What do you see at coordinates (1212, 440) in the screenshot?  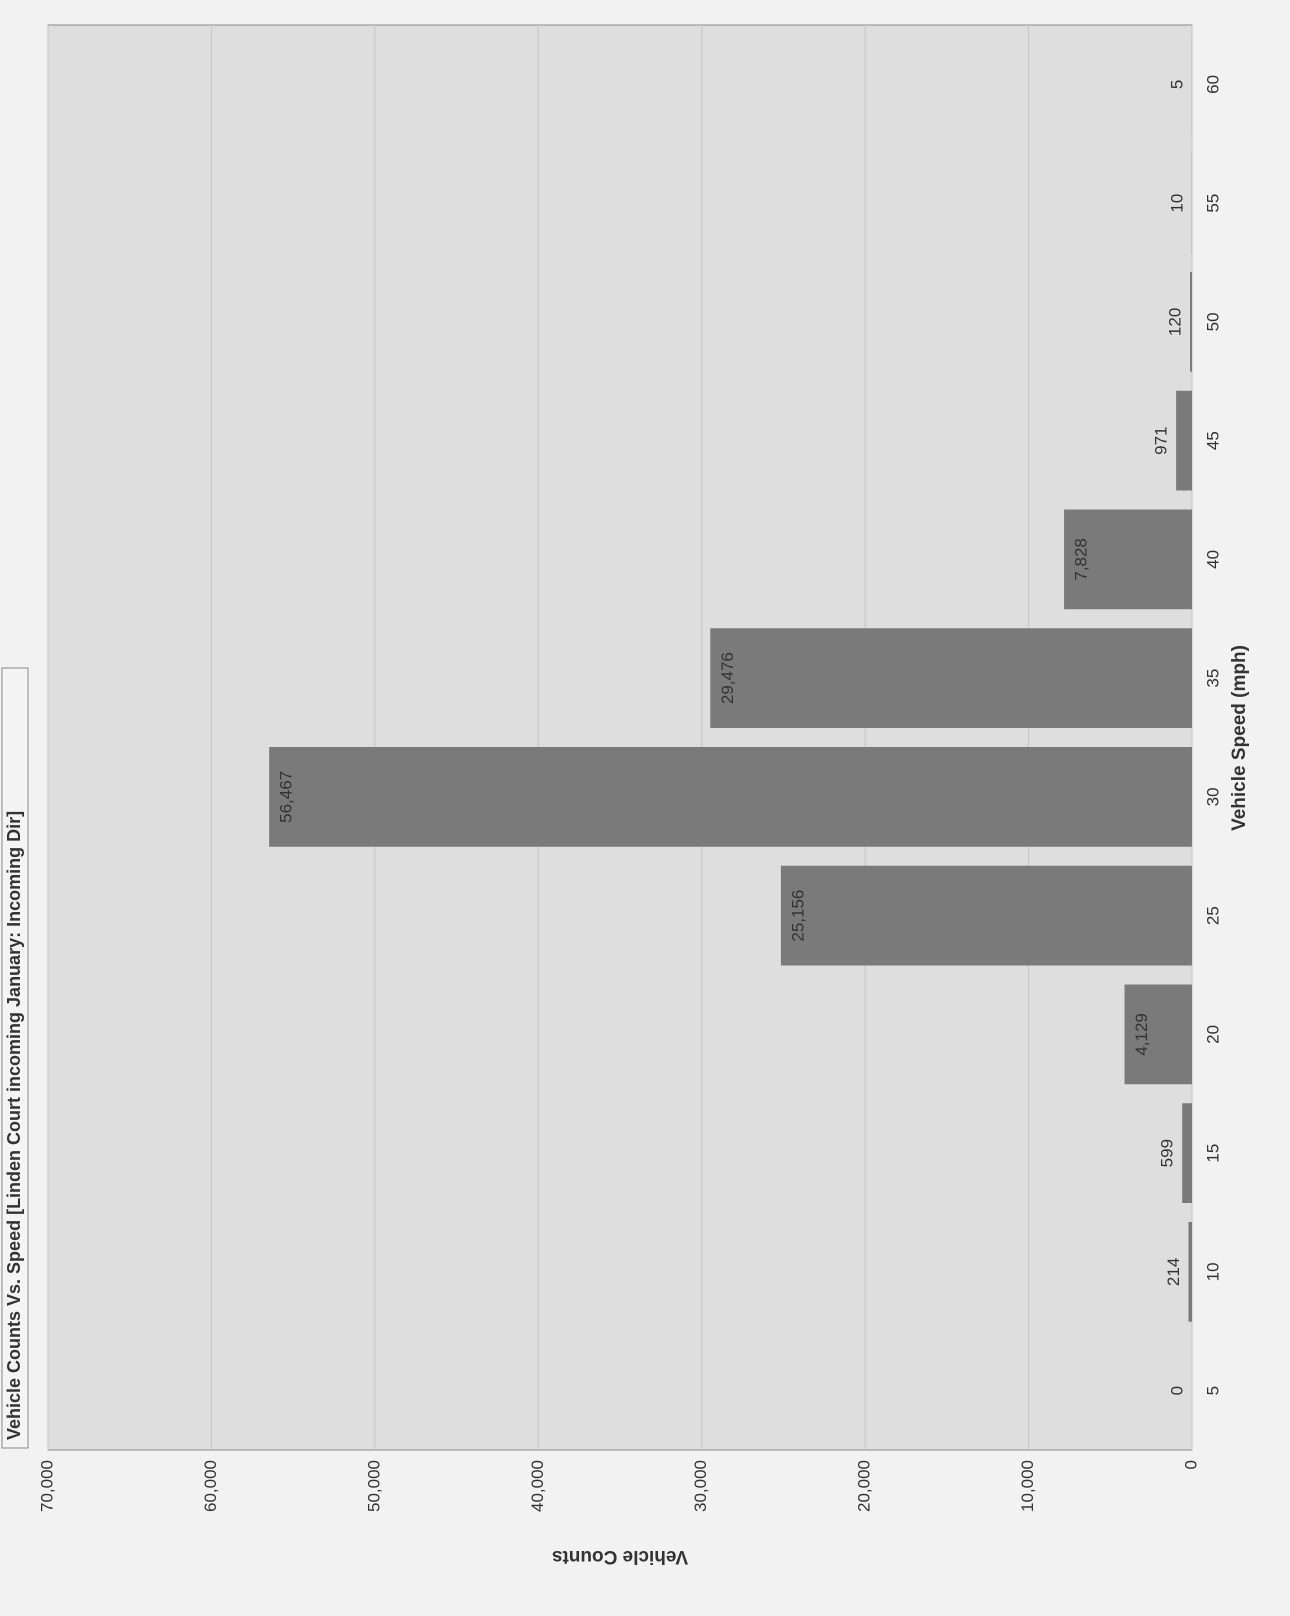 I see `x-tick-label: 45` at bounding box center [1212, 440].